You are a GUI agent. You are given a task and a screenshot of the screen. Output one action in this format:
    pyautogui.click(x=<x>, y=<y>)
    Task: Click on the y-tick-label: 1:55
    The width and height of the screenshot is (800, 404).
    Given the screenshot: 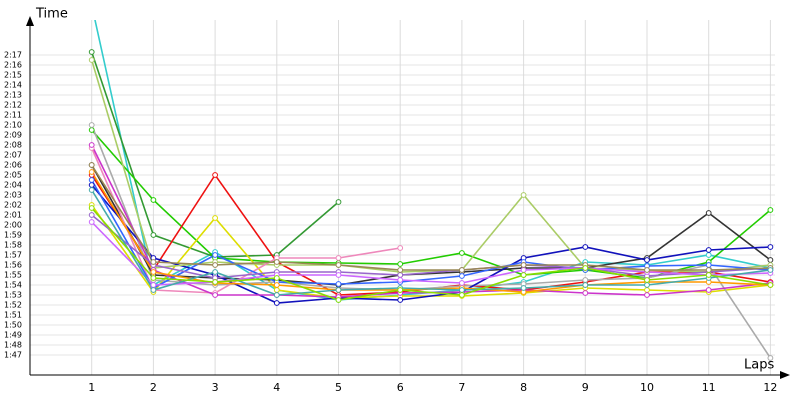 What is the action you would take?
    pyautogui.click(x=13, y=275)
    